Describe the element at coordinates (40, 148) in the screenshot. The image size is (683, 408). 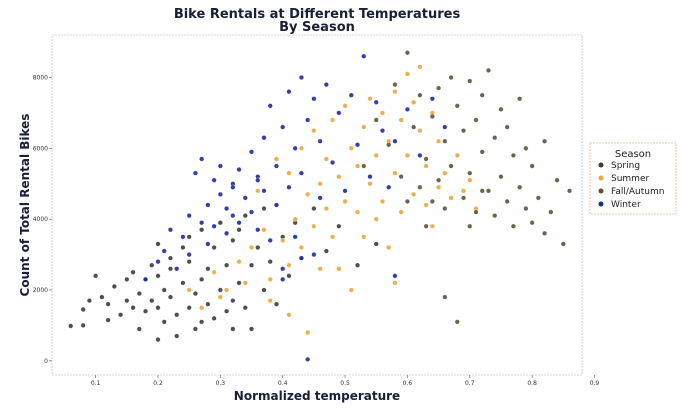
I see `y-tick-label: 6000` at that location.